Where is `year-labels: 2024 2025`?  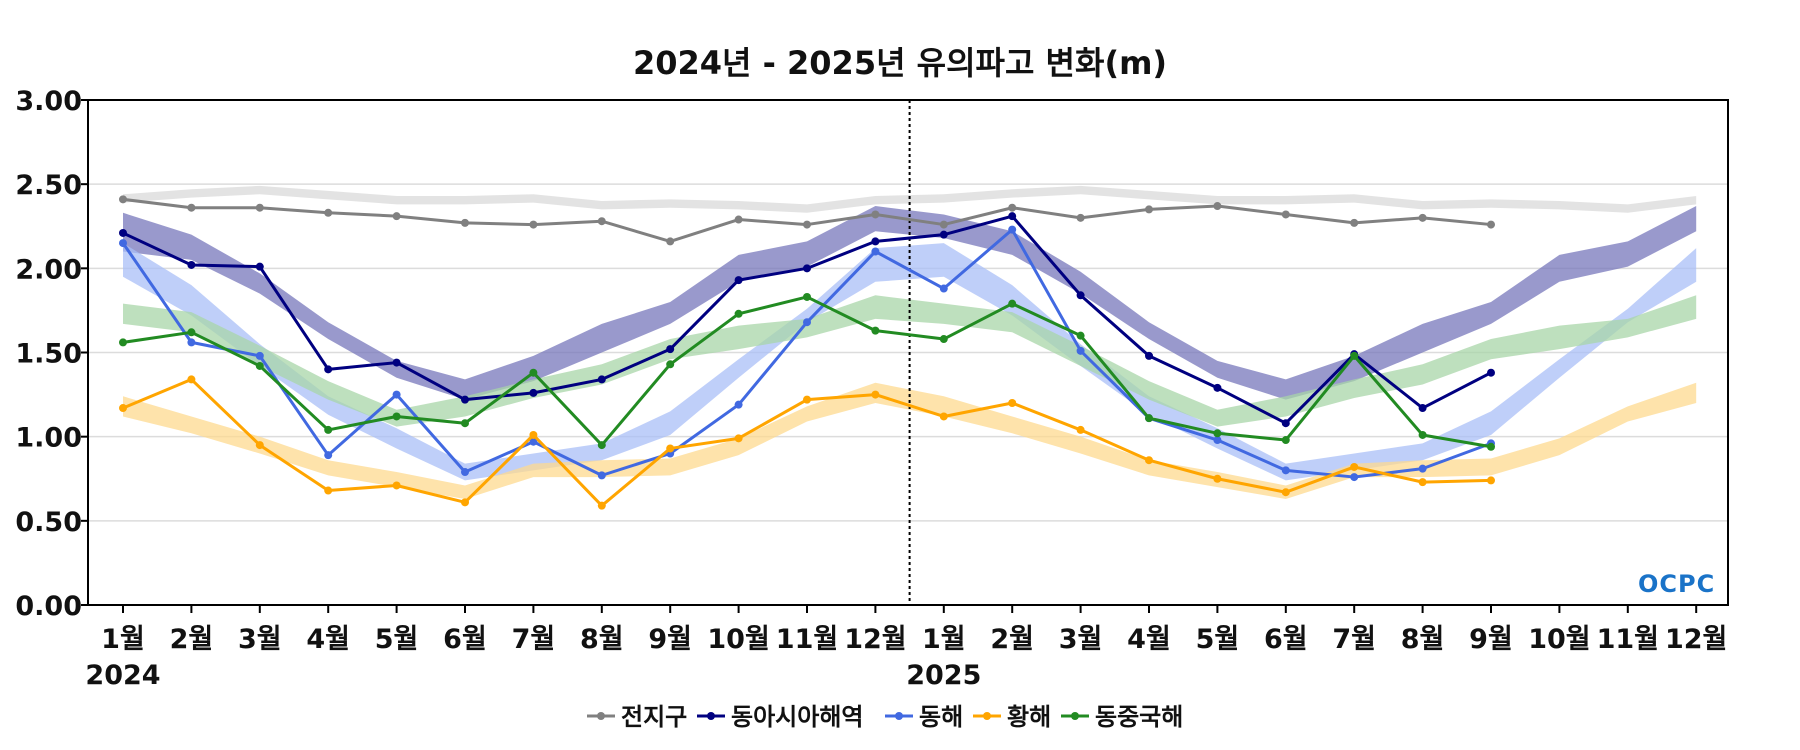
year-labels: 2024 2025 is located at coordinates (533, 675).